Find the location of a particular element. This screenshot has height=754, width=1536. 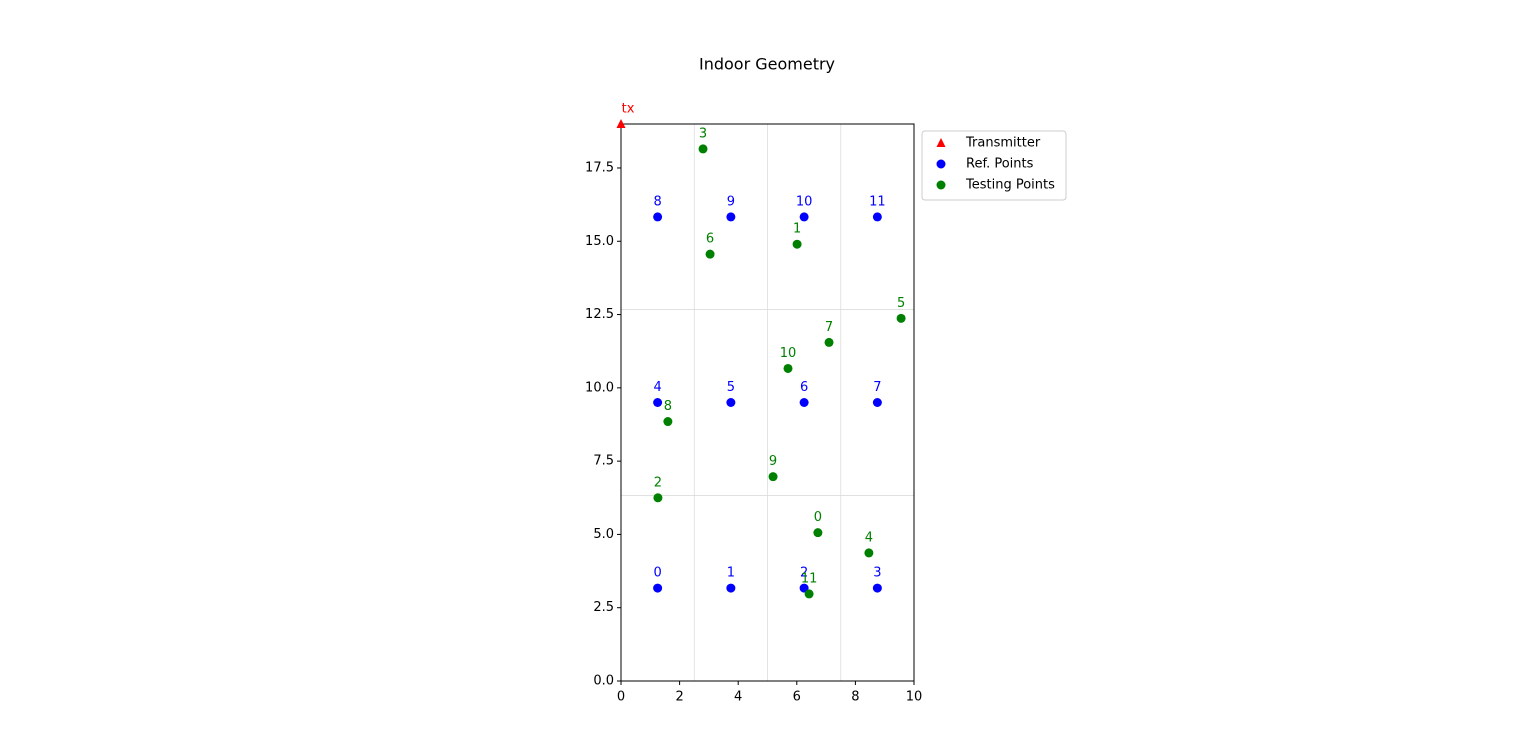

legend-label: Testing Points is located at coordinates (1010, 185).